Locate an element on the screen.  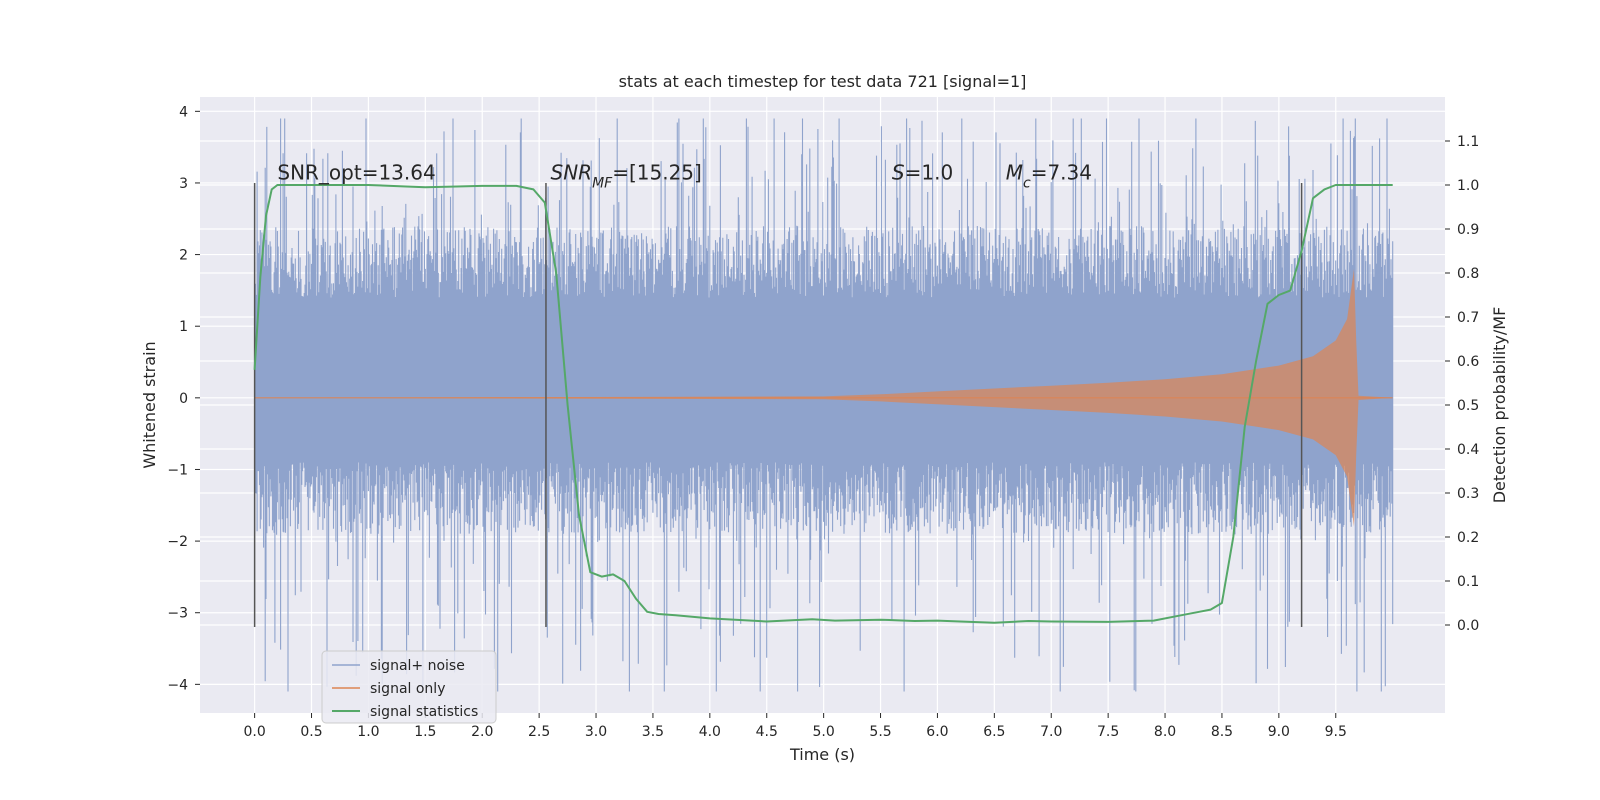
x-axis-label: Time (s) is located at coordinates (822, 754).